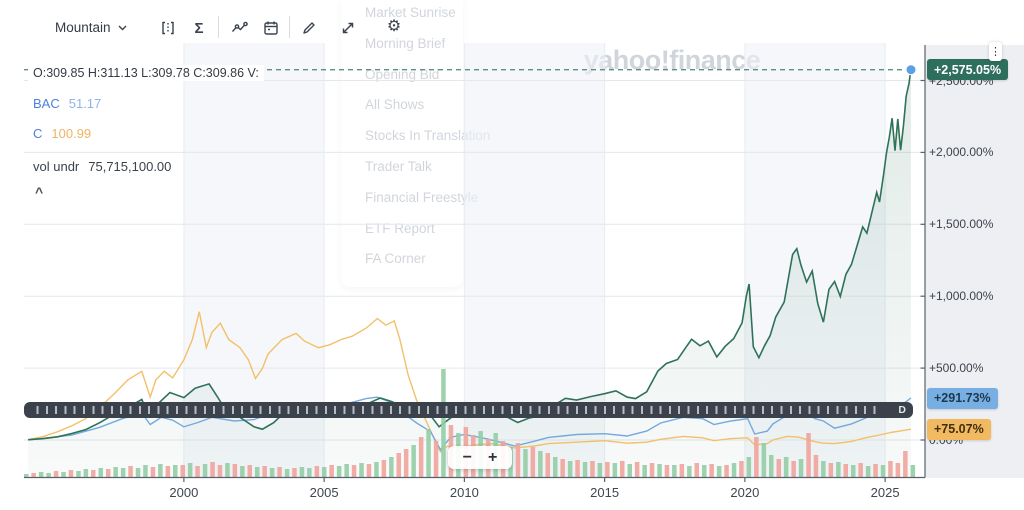  I want to click on indicator-line-icon, so click(239, 28).